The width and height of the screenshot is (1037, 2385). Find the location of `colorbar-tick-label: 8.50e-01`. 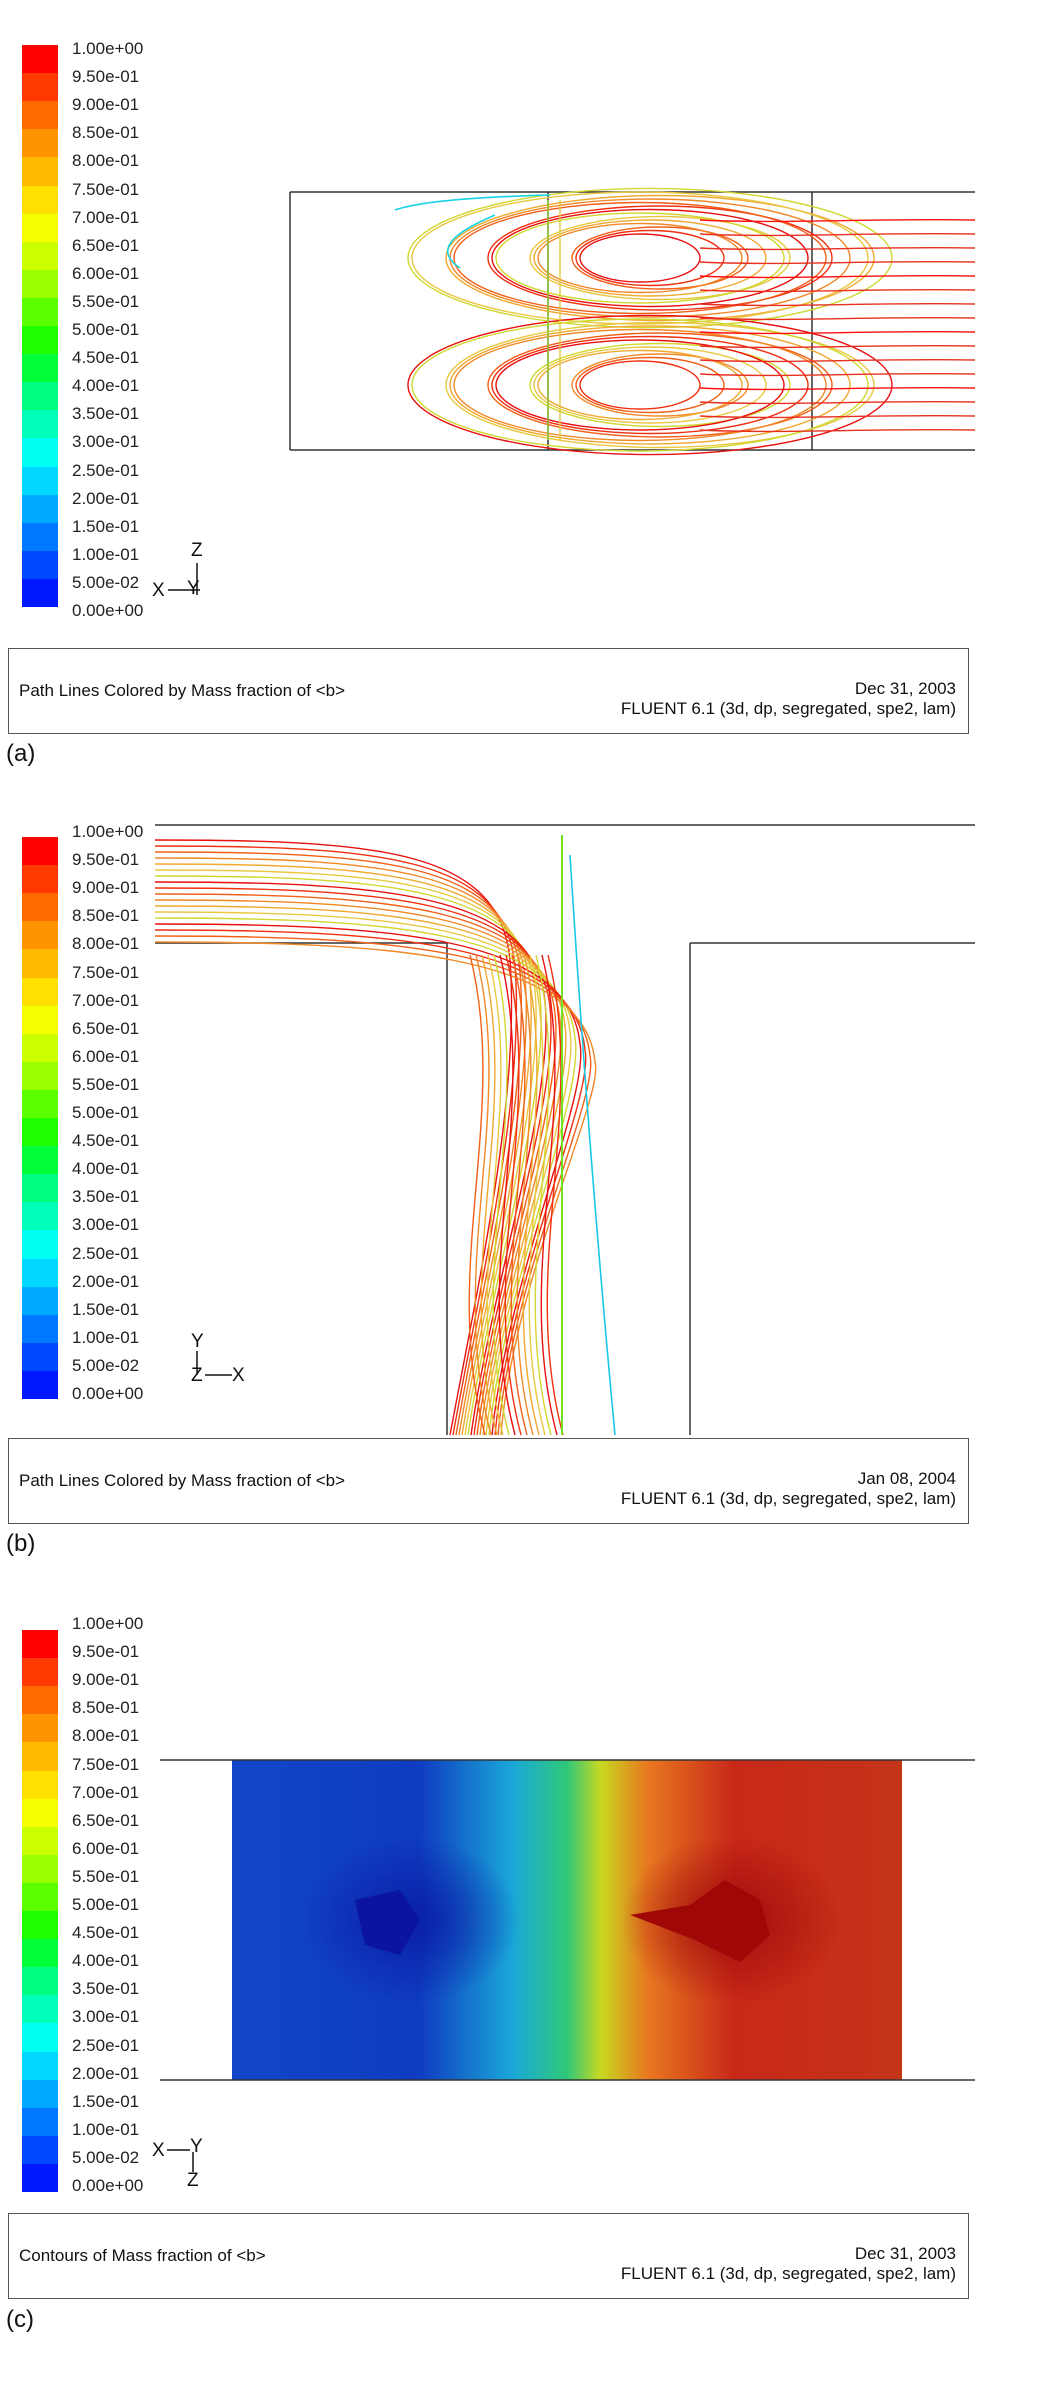

colorbar-tick-label: 8.50e-01 is located at coordinates (106, 1708).